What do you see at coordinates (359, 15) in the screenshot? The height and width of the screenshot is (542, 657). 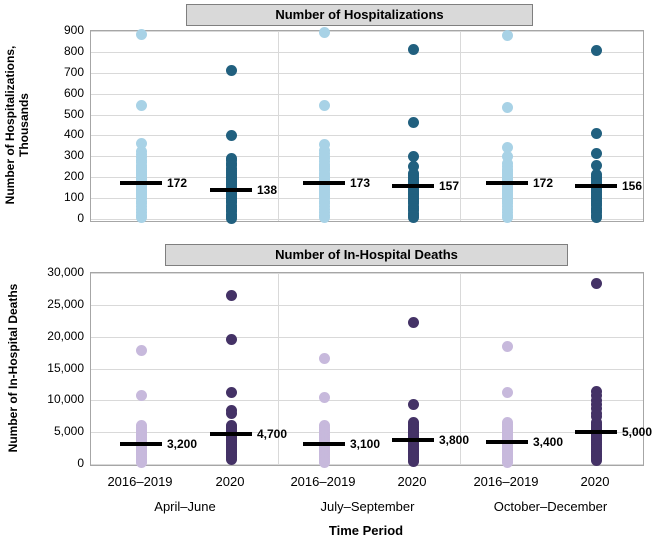 I see `hospitalizations-panel-title: Number of Hospitalizations` at bounding box center [359, 15].